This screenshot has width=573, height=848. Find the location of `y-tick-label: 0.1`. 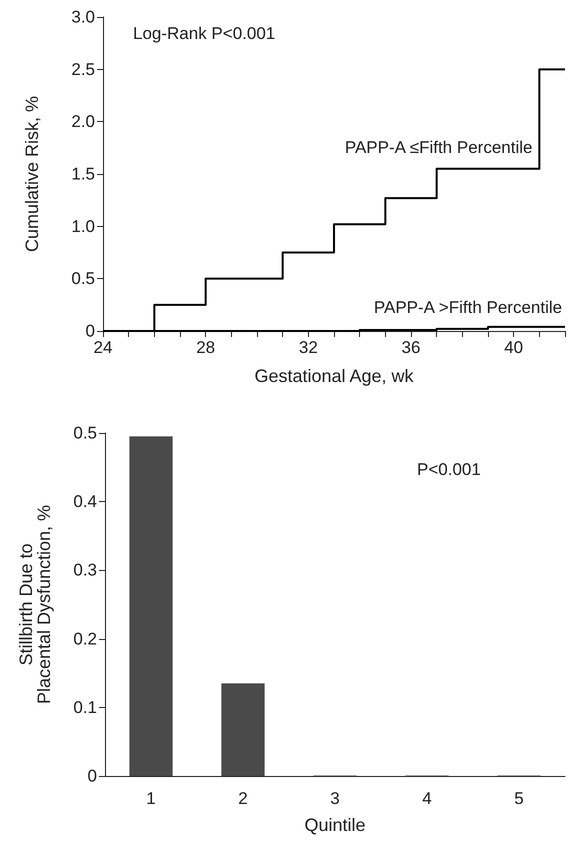

y-tick-label: 0.1 is located at coordinates (85, 707).